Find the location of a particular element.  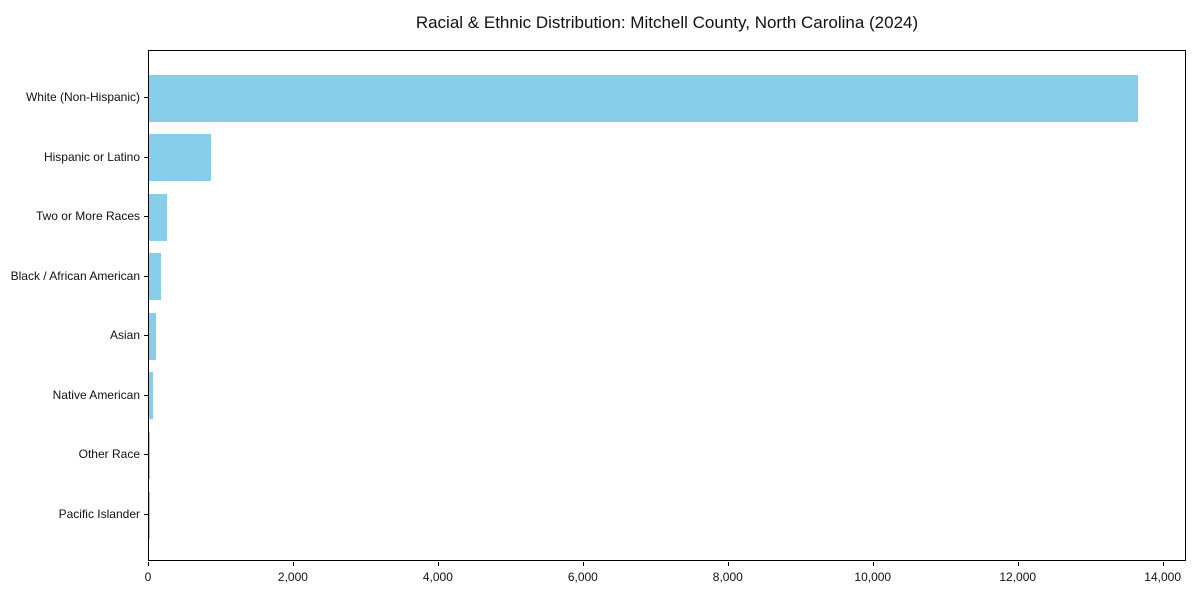

y-tick-label: Pacific Islander is located at coordinates (99, 514).